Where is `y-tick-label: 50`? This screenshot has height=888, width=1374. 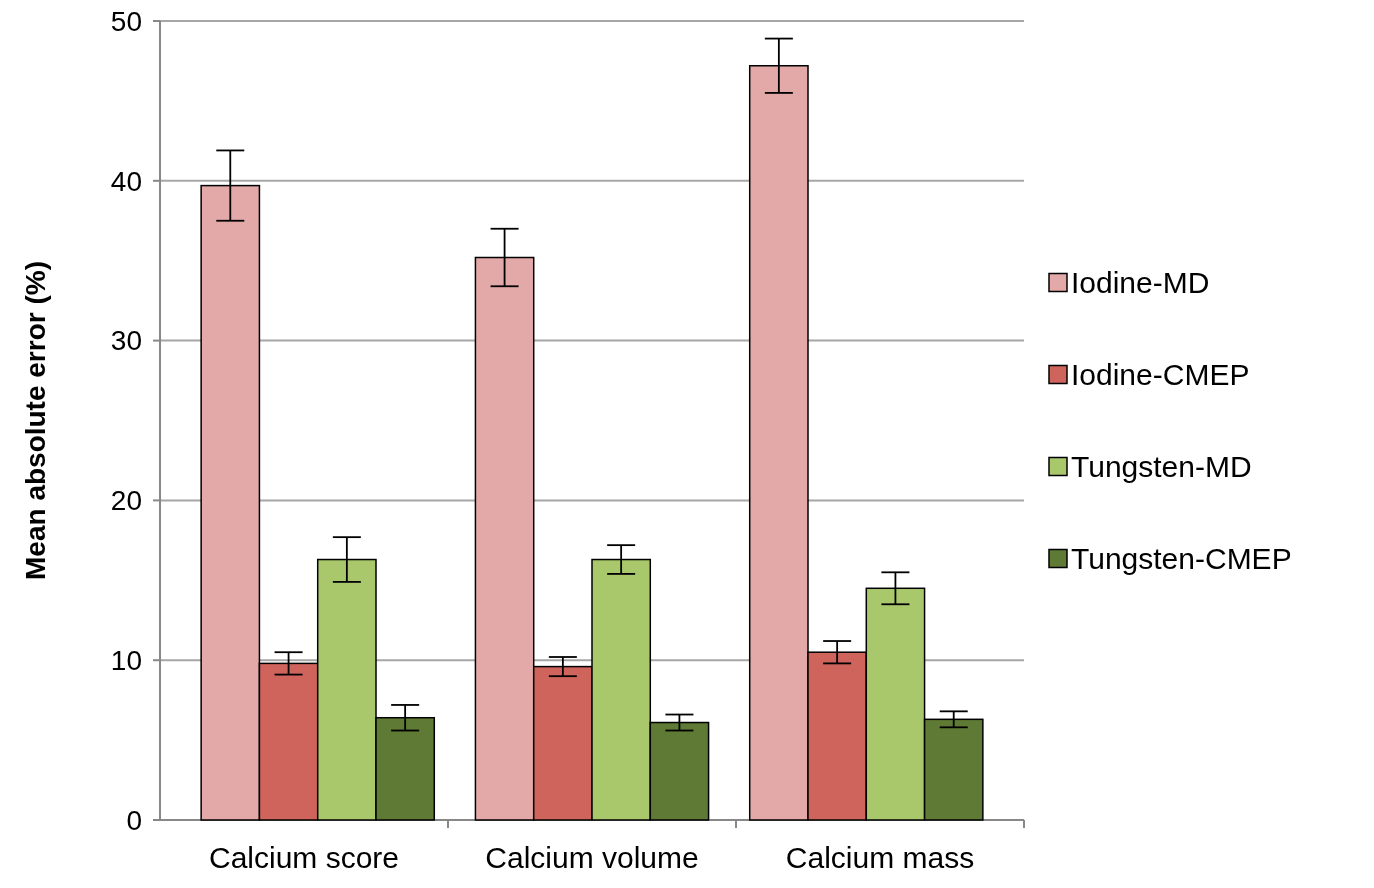
y-tick-label: 50 is located at coordinates (126, 21).